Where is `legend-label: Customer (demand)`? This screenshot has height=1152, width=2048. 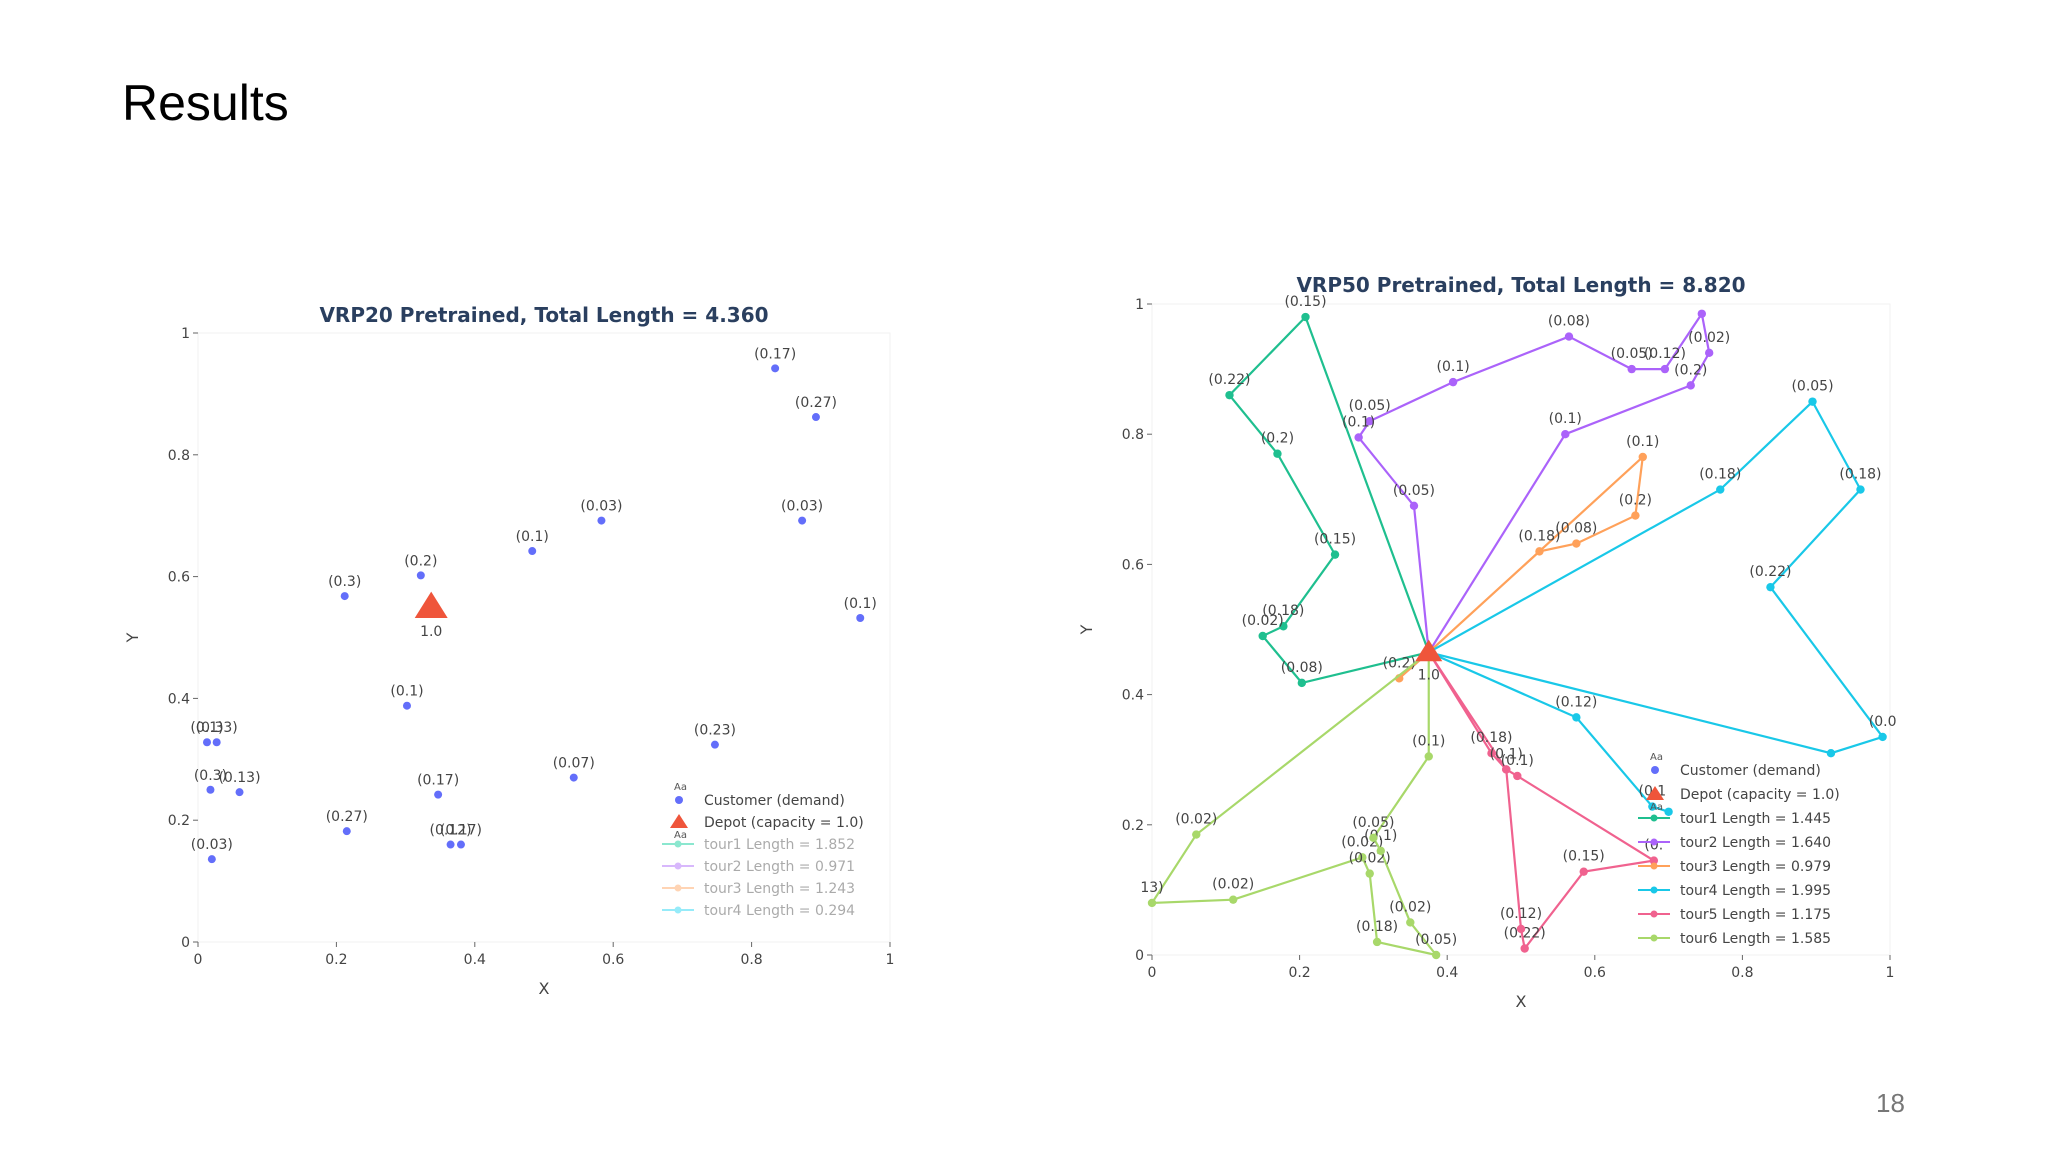
legend-label: Customer (demand) is located at coordinates (774, 801).